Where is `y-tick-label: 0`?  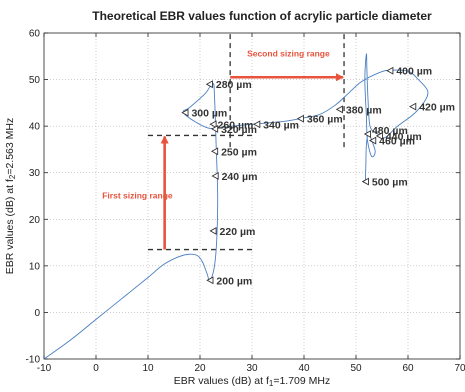 y-tick-label: 0 is located at coordinates (37, 313).